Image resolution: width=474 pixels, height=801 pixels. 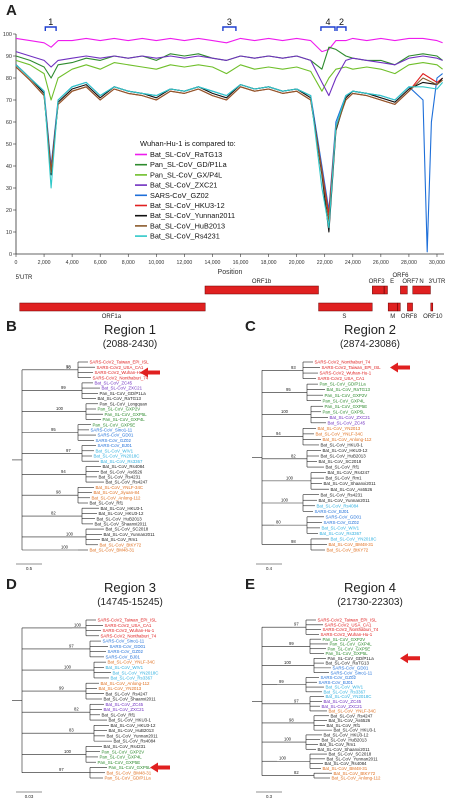 What do you see at coordinates (392, 317) in the screenshot?
I see `gene-label: M` at bounding box center [392, 317].